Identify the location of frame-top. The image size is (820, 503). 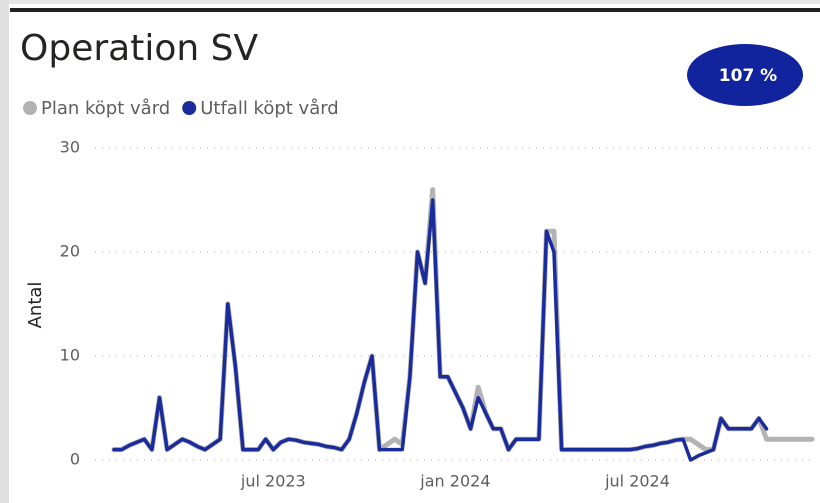
(415, 10).